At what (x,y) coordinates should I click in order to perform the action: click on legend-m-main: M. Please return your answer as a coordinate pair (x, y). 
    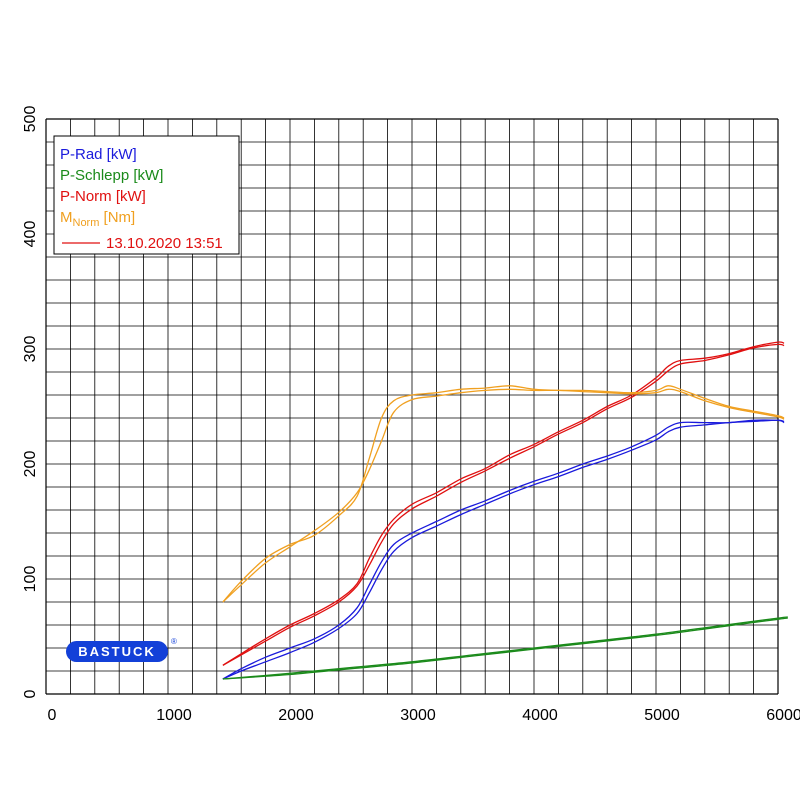
    Looking at the image, I should click on (66, 217).